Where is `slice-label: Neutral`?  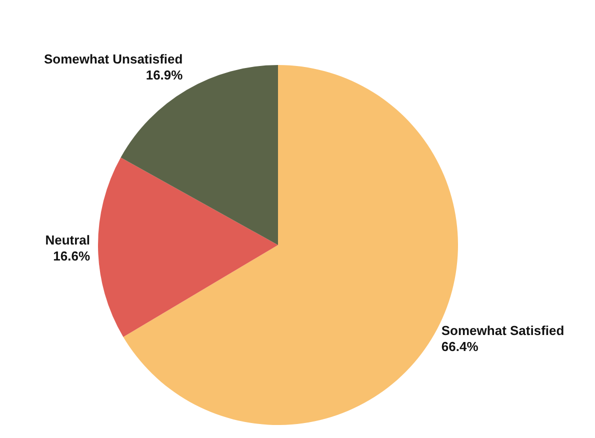
slice-label: Neutral is located at coordinates (67, 240).